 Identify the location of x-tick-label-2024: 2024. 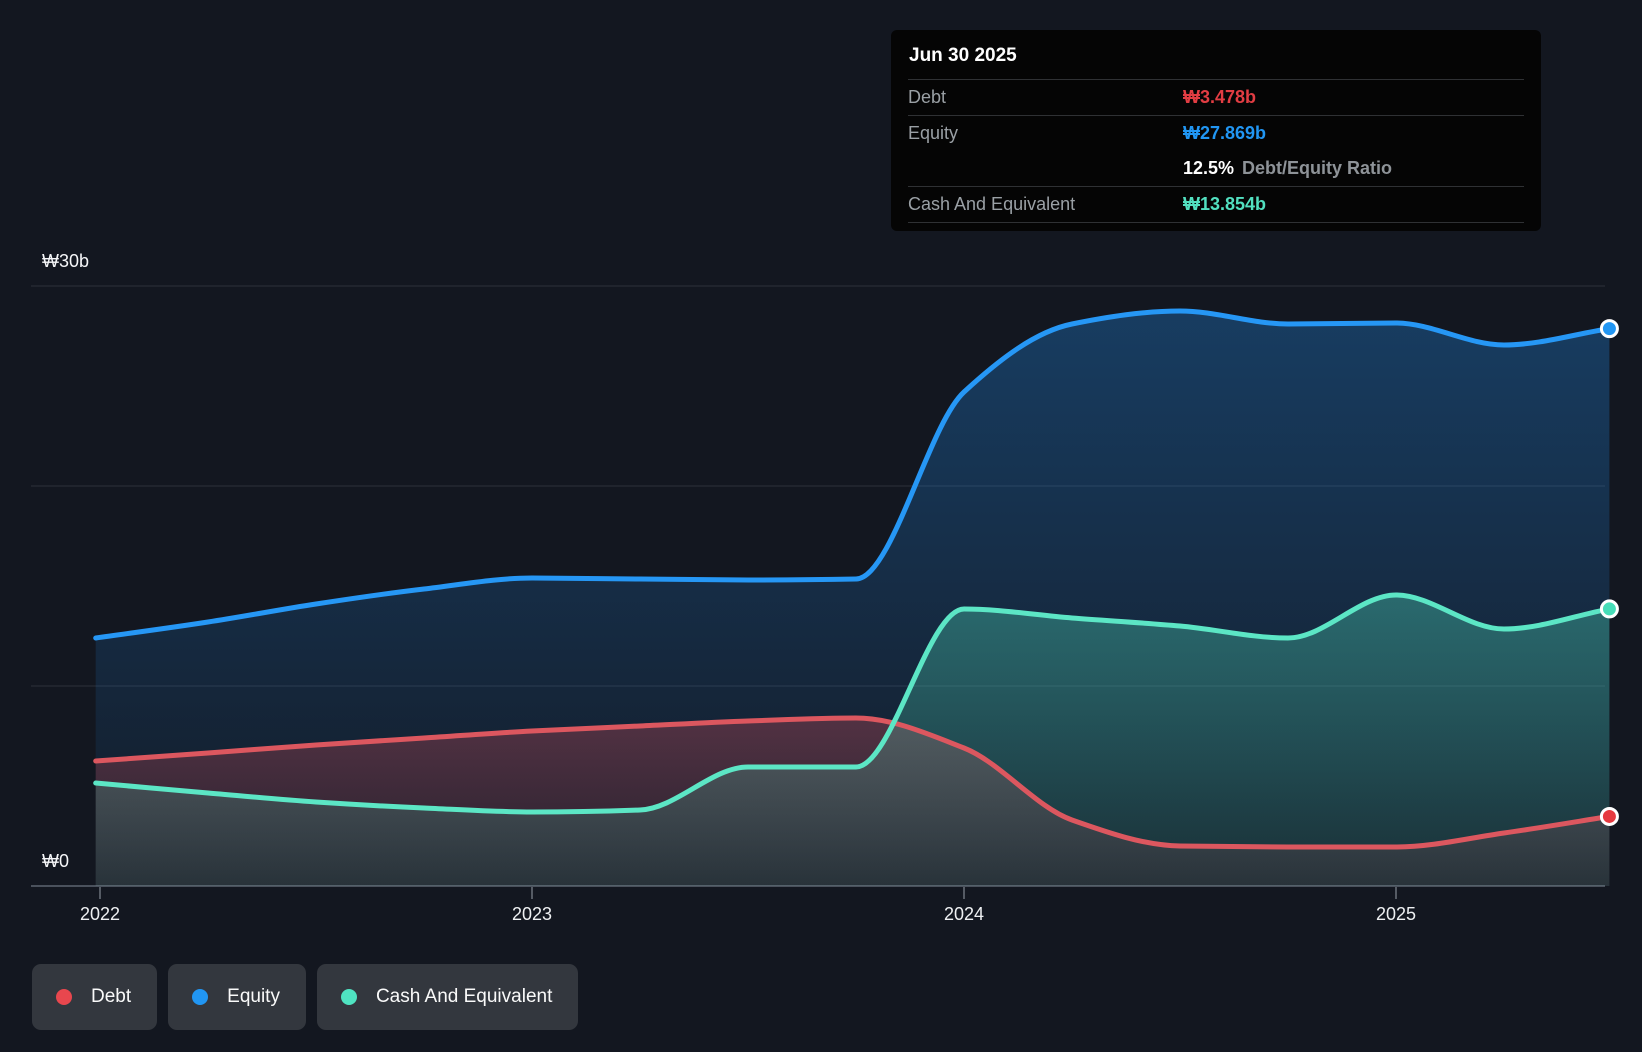
(964, 914).